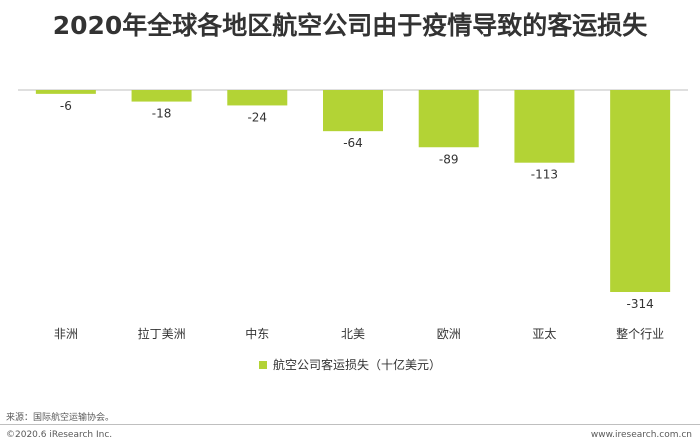 This screenshot has height=447, width=700. I want to click on category-label: 北美, so click(353, 334).